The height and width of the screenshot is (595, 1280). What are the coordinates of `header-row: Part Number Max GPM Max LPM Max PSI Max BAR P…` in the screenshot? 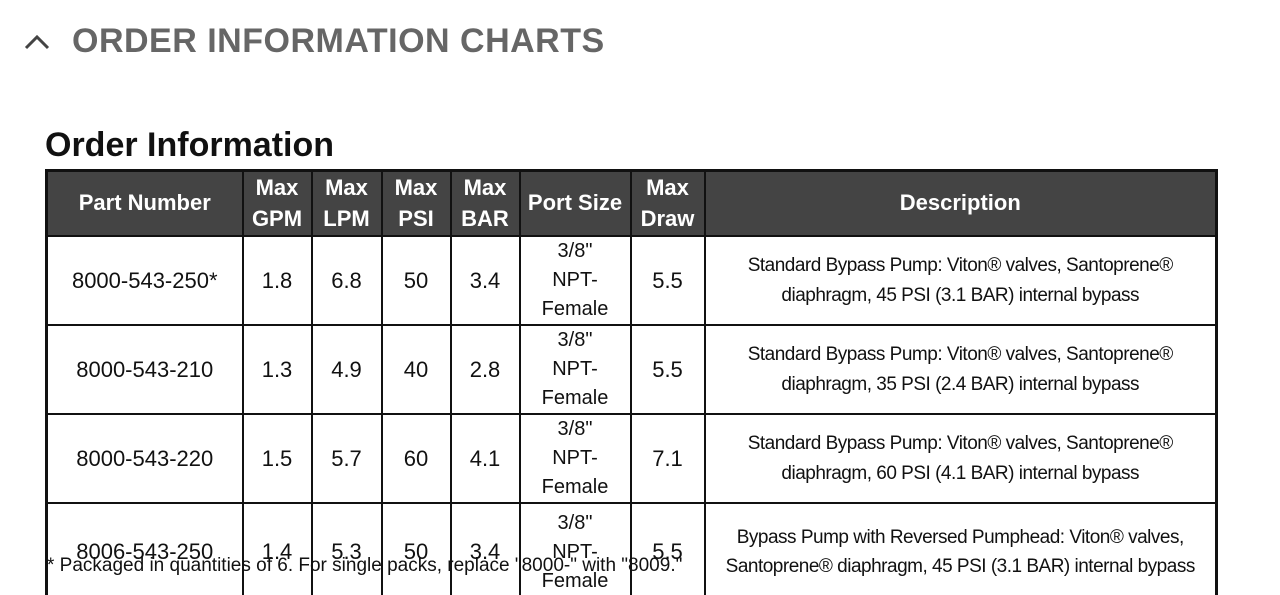 It's located at (631, 203).